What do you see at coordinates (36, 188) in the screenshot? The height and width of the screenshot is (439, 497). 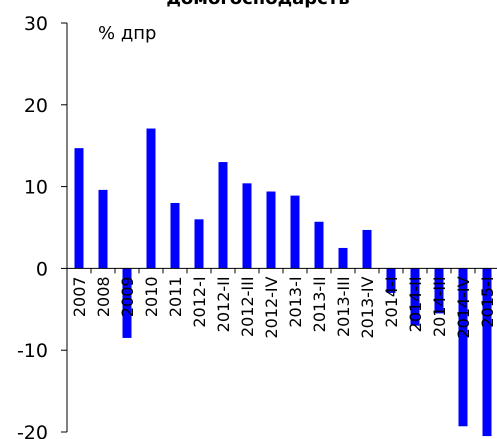 I see `y-tick-label: 10` at bounding box center [36, 188].